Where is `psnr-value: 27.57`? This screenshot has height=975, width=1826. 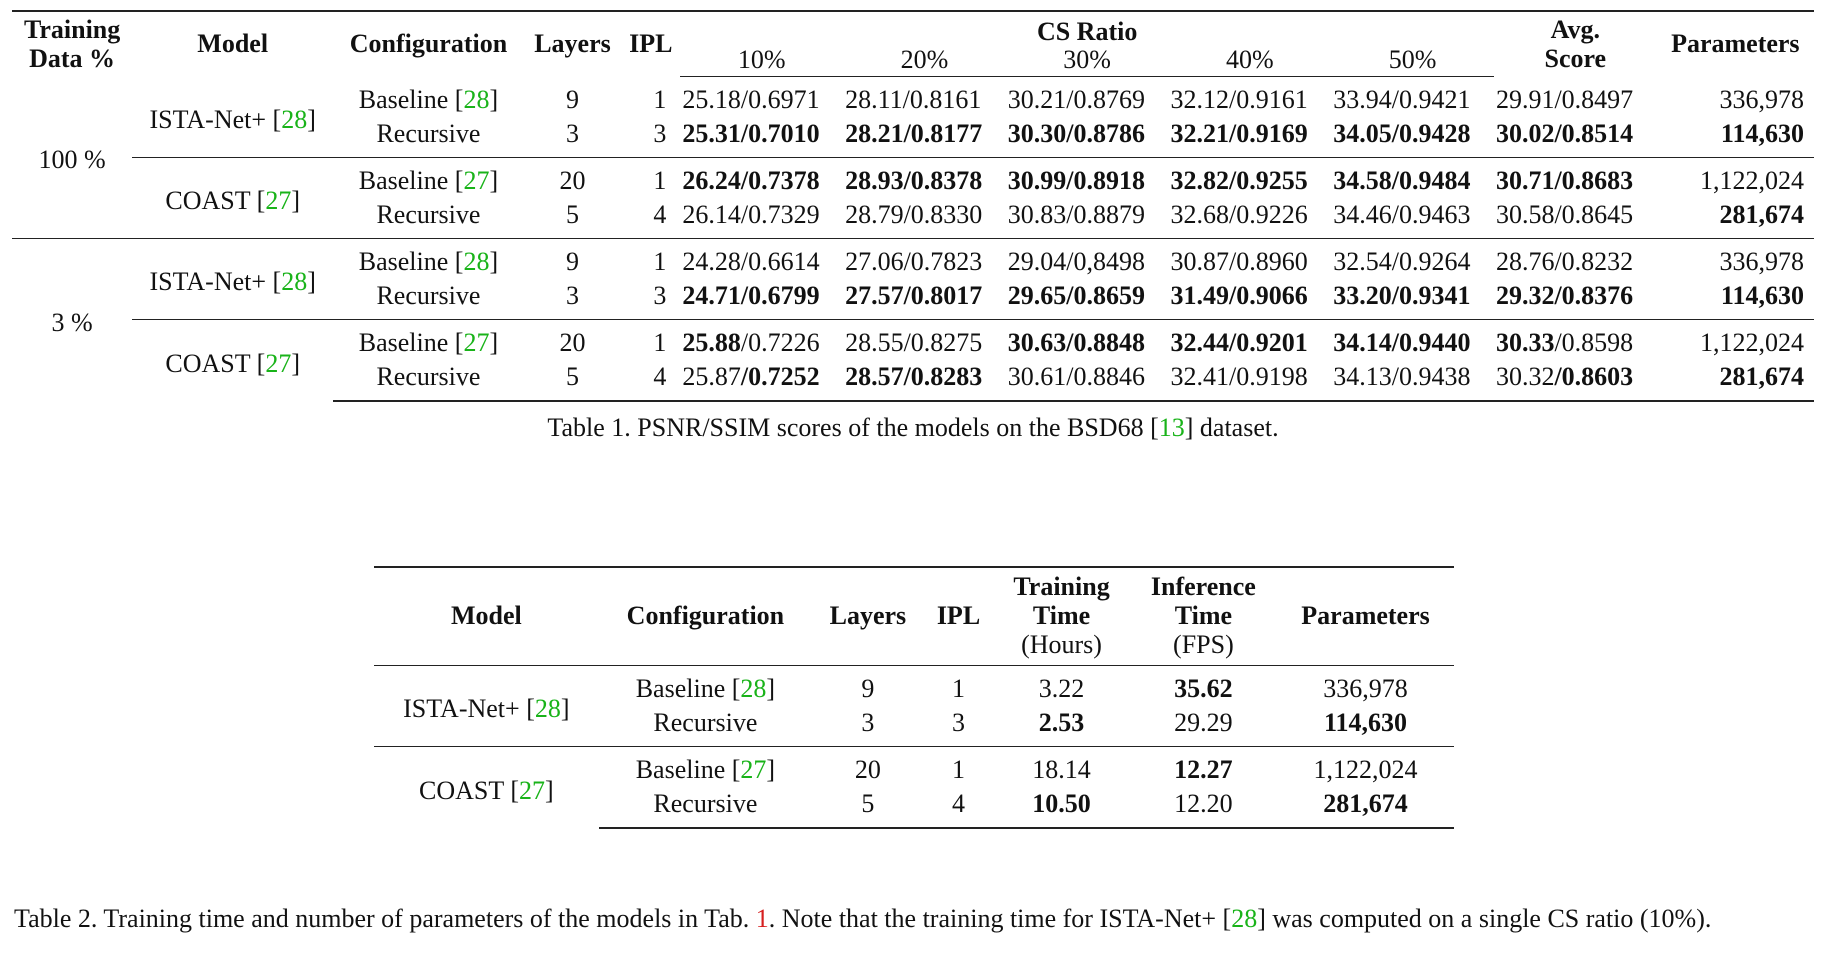 psnr-value: 27.57 is located at coordinates (874, 295).